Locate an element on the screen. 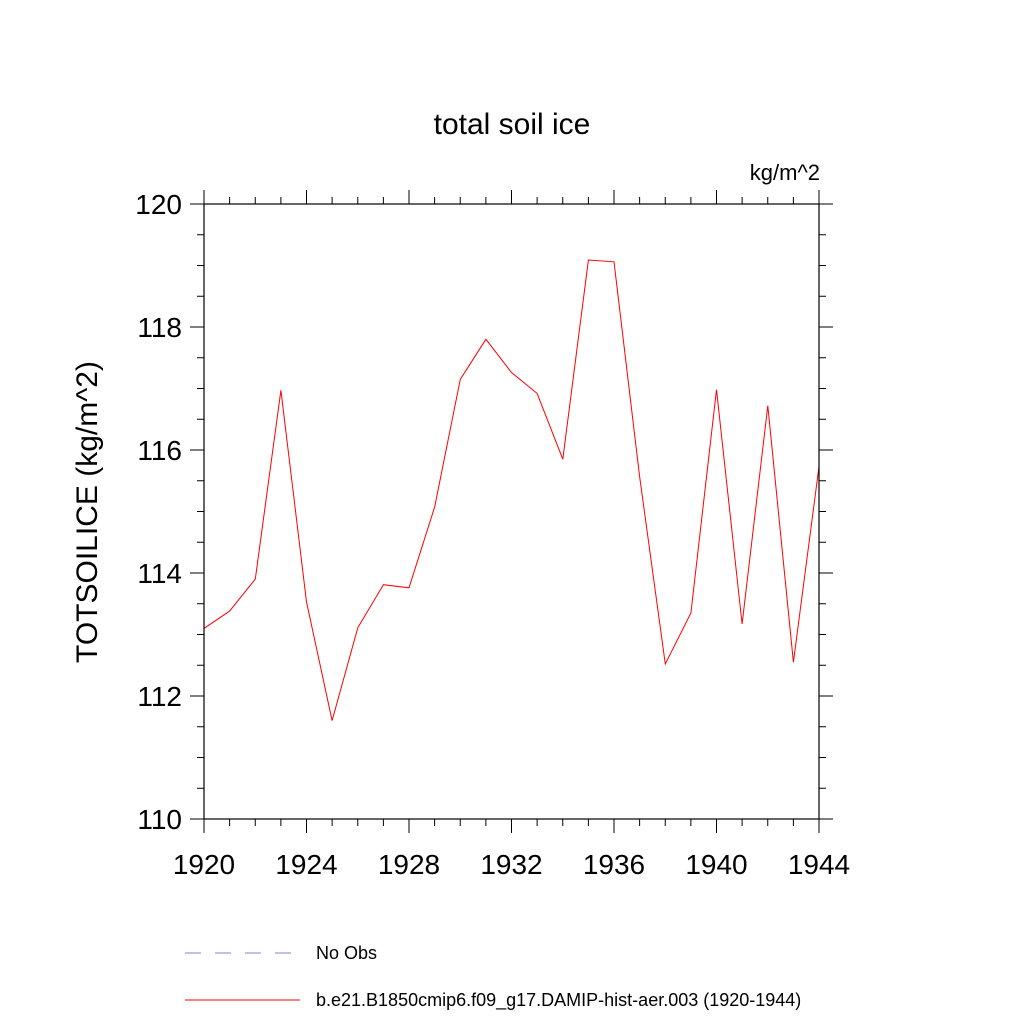 This screenshot has height=1024, width=1024. y-tick-label: 120 is located at coordinates (158, 204).